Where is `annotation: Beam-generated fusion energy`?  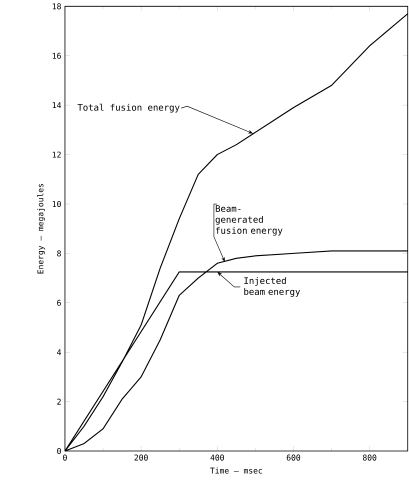
annotation: Beam-generated fusion energy is located at coordinates (249, 220).